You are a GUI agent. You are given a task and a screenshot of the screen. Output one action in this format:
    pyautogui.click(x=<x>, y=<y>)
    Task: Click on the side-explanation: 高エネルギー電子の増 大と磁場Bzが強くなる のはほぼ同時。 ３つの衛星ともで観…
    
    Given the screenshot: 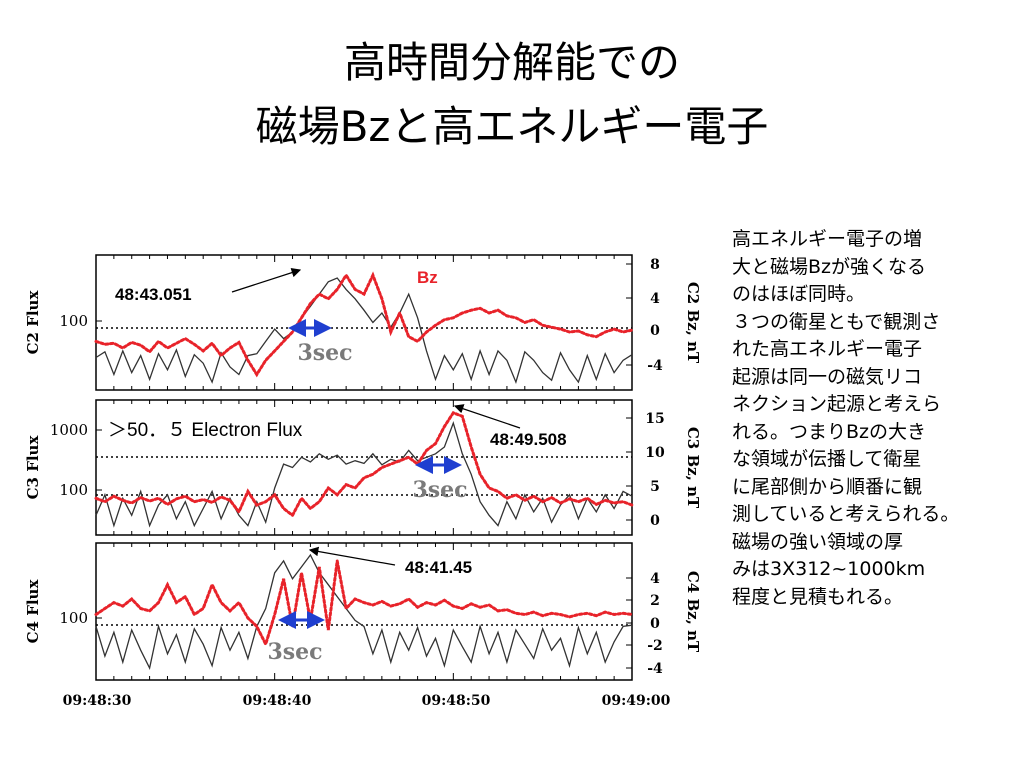 What is the action you would take?
    pyautogui.click(x=878, y=418)
    